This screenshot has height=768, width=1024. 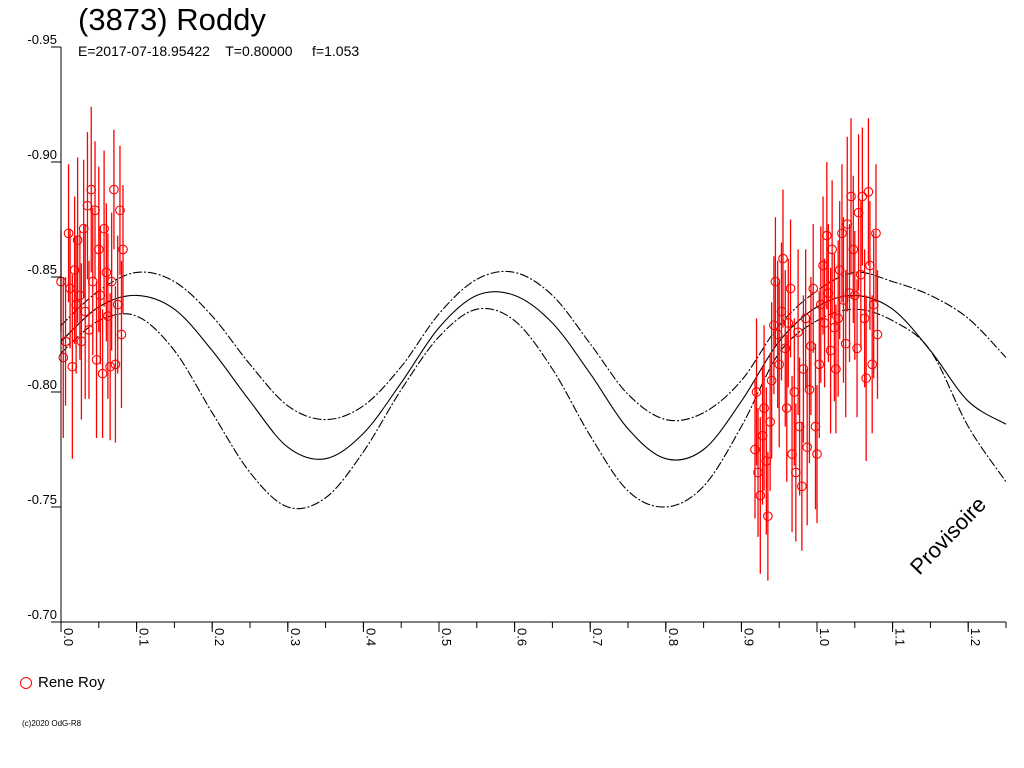 I want to click on y-tick-label: -0.90, so click(x=42, y=154).